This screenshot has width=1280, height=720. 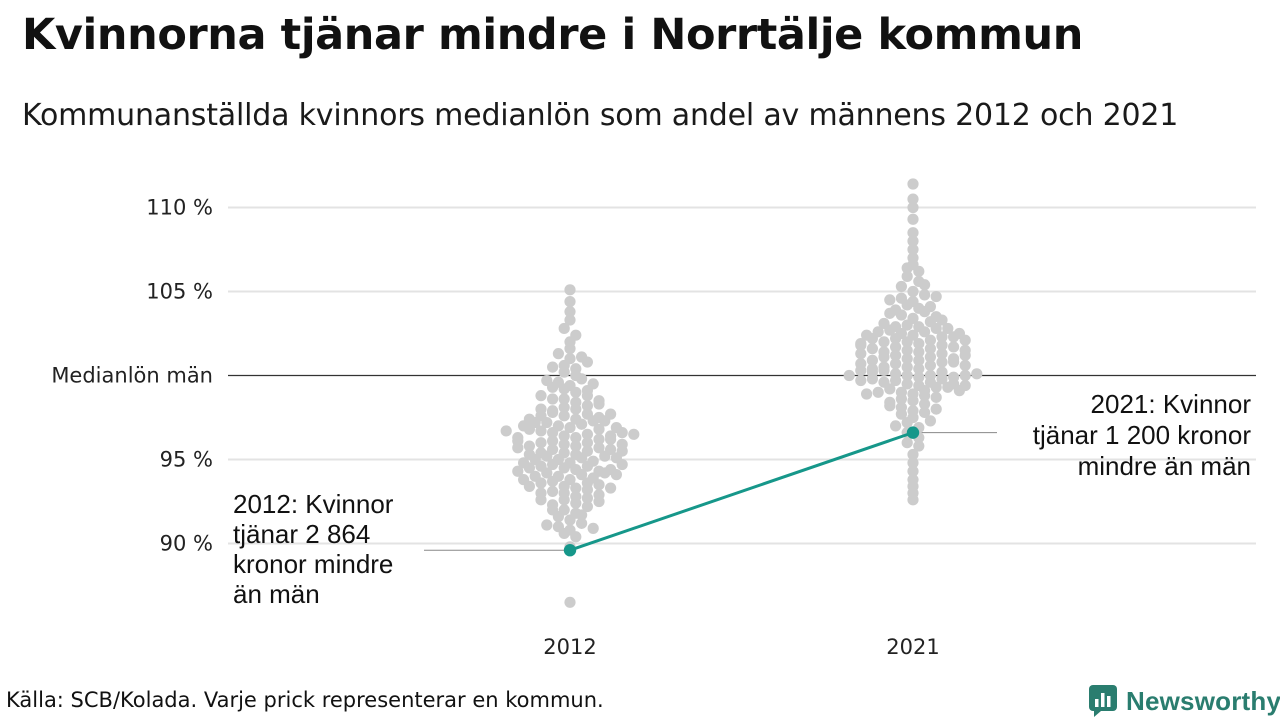 I want to click on x-tick-label: 2021, so click(x=912, y=647).